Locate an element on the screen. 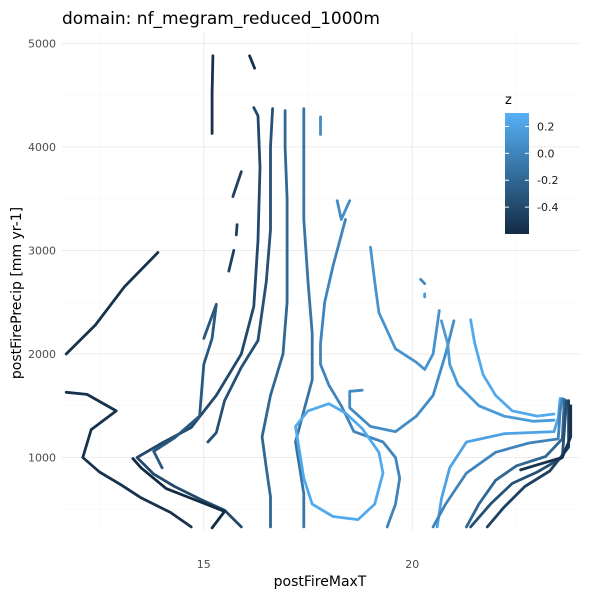  y-tick-label: 3000 is located at coordinates (42, 250).